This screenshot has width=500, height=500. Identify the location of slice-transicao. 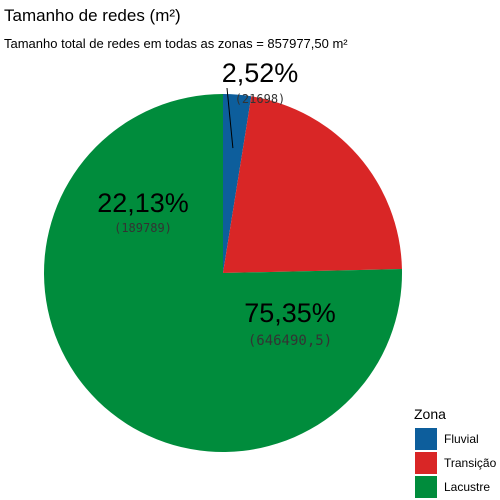
(312, 184).